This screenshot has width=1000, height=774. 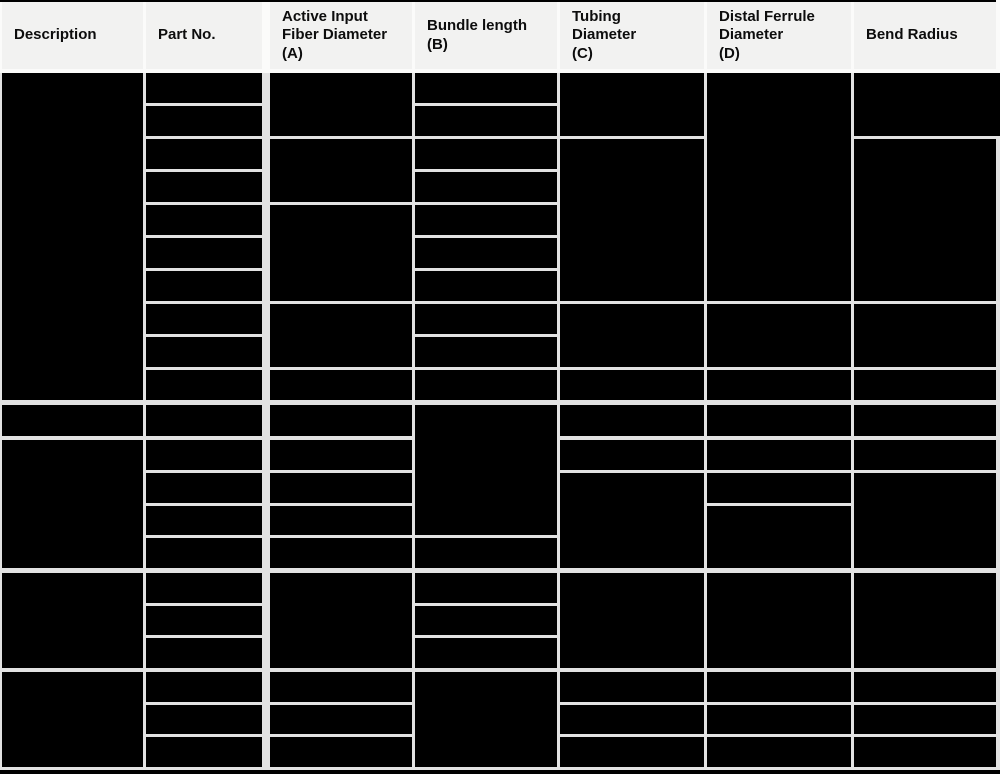 I want to click on column-header-bundle-length: Bundle length (B), so click(x=486, y=34).